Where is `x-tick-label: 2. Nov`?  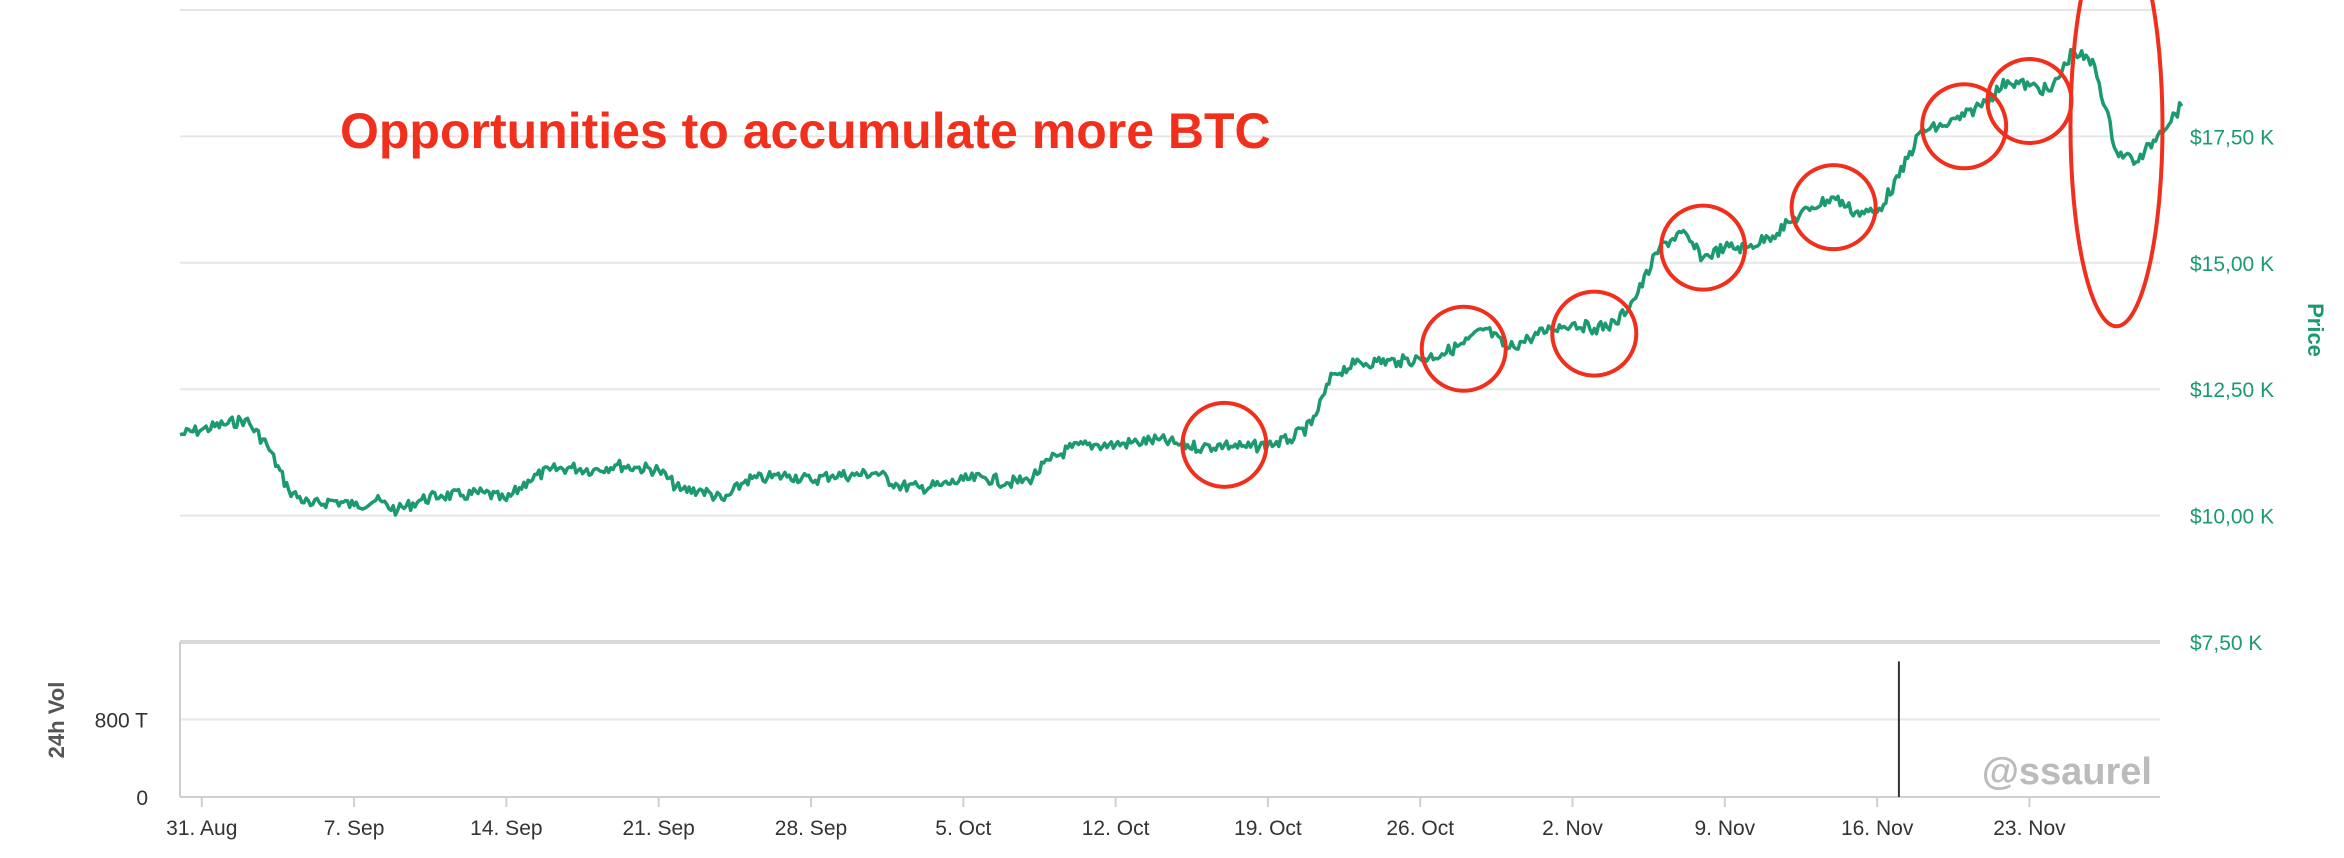 x-tick-label: 2. Nov is located at coordinates (1572, 828).